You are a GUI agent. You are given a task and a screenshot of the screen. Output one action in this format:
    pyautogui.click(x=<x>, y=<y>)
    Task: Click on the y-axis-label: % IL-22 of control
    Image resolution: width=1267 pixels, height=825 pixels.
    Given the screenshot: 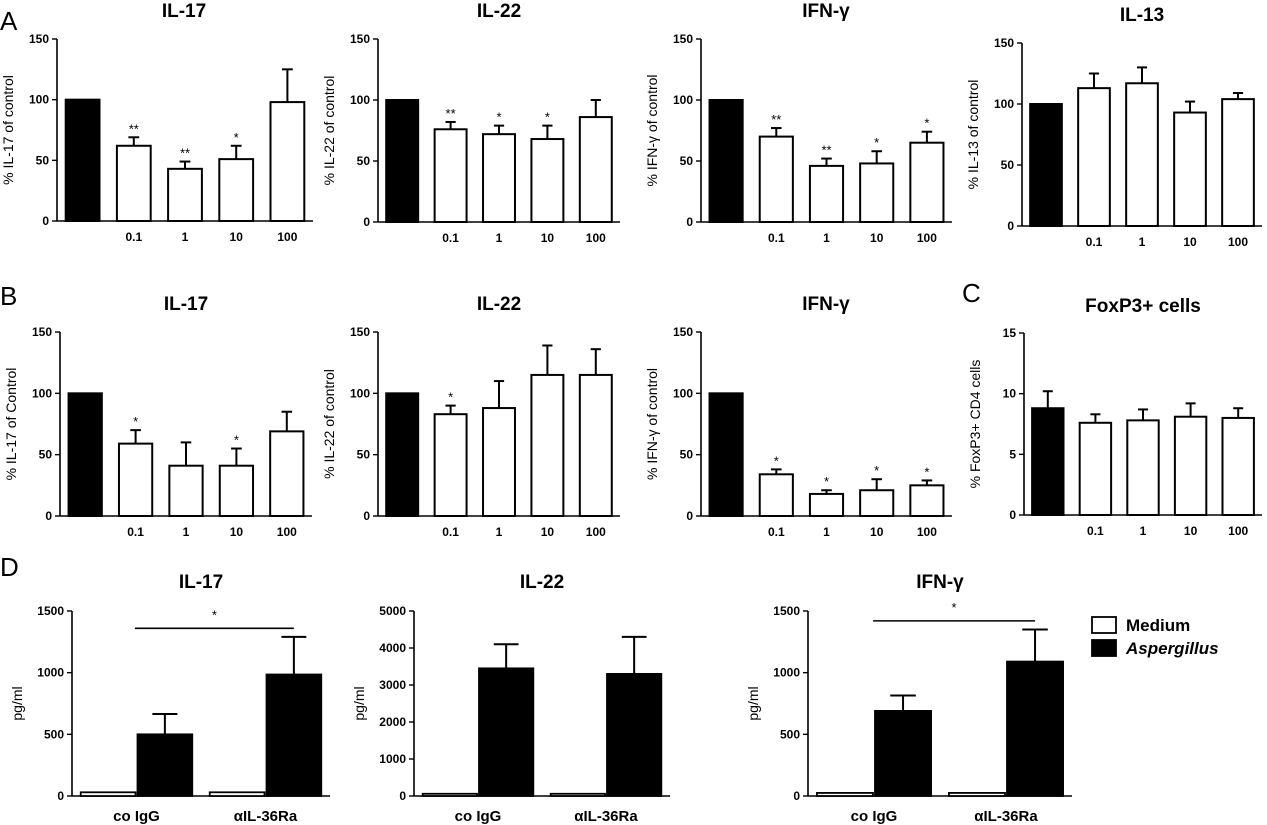 What is the action you would take?
    pyautogui.click(x=329, y=131)
    